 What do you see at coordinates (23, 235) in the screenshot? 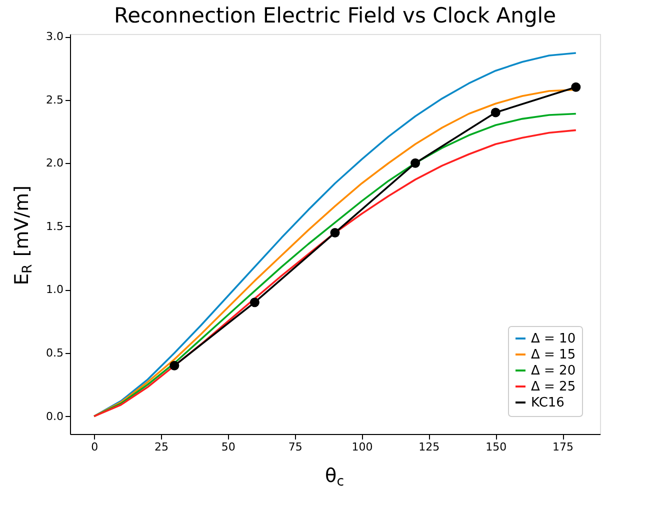
I see `y-axis-title: ER [mV/m]` at bounding box center [23, 235].